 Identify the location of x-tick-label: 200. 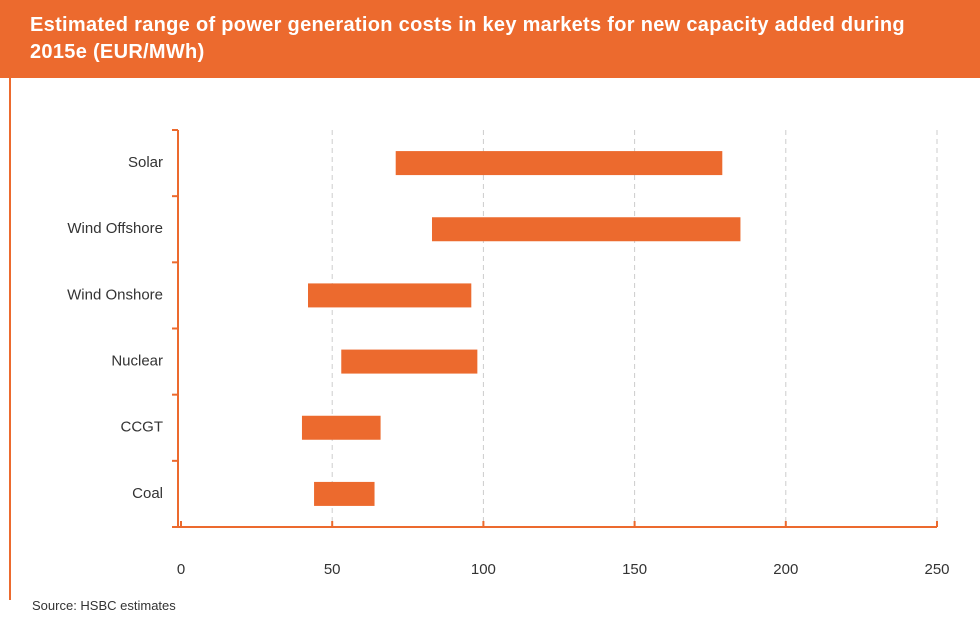
(785, 569).